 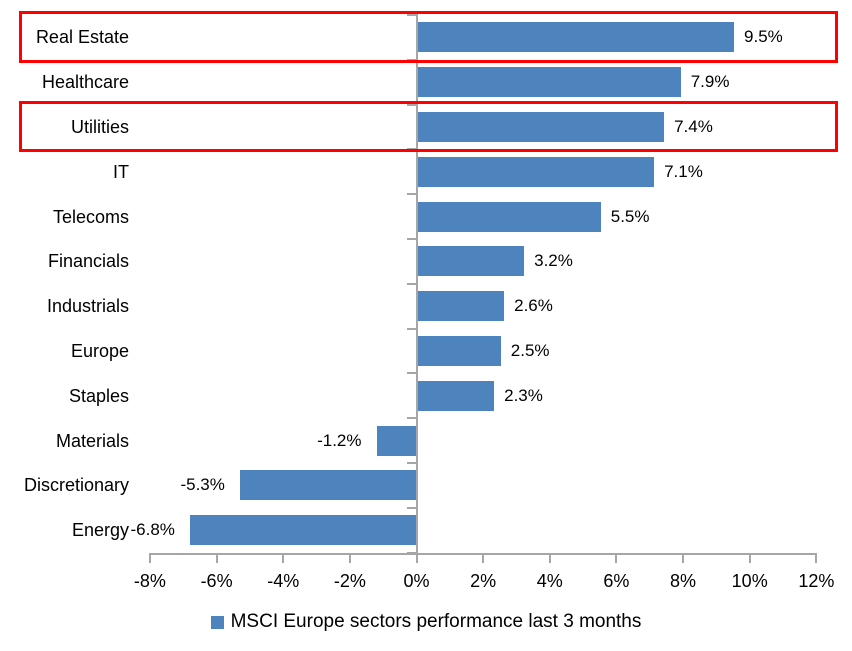 I want to click on legend-marker-icon, so click(x=217, y=622).